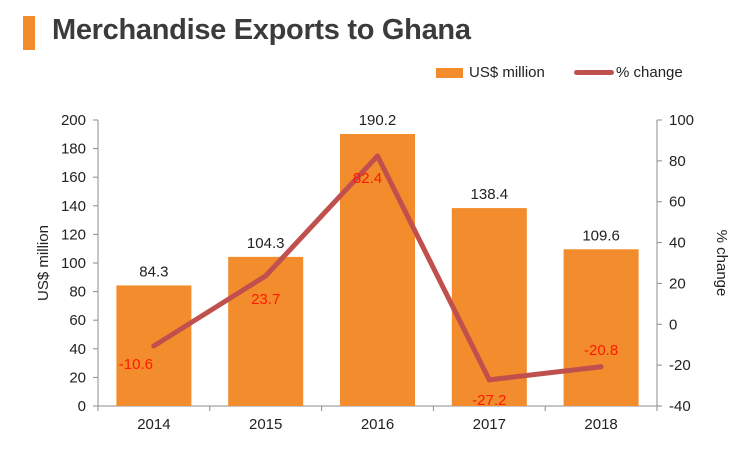 The width and height of the screenshot is (751, 450). Describe the element at coordinates (77, 320) in the screenshot. I see `y-tick-label: 60` at that location.